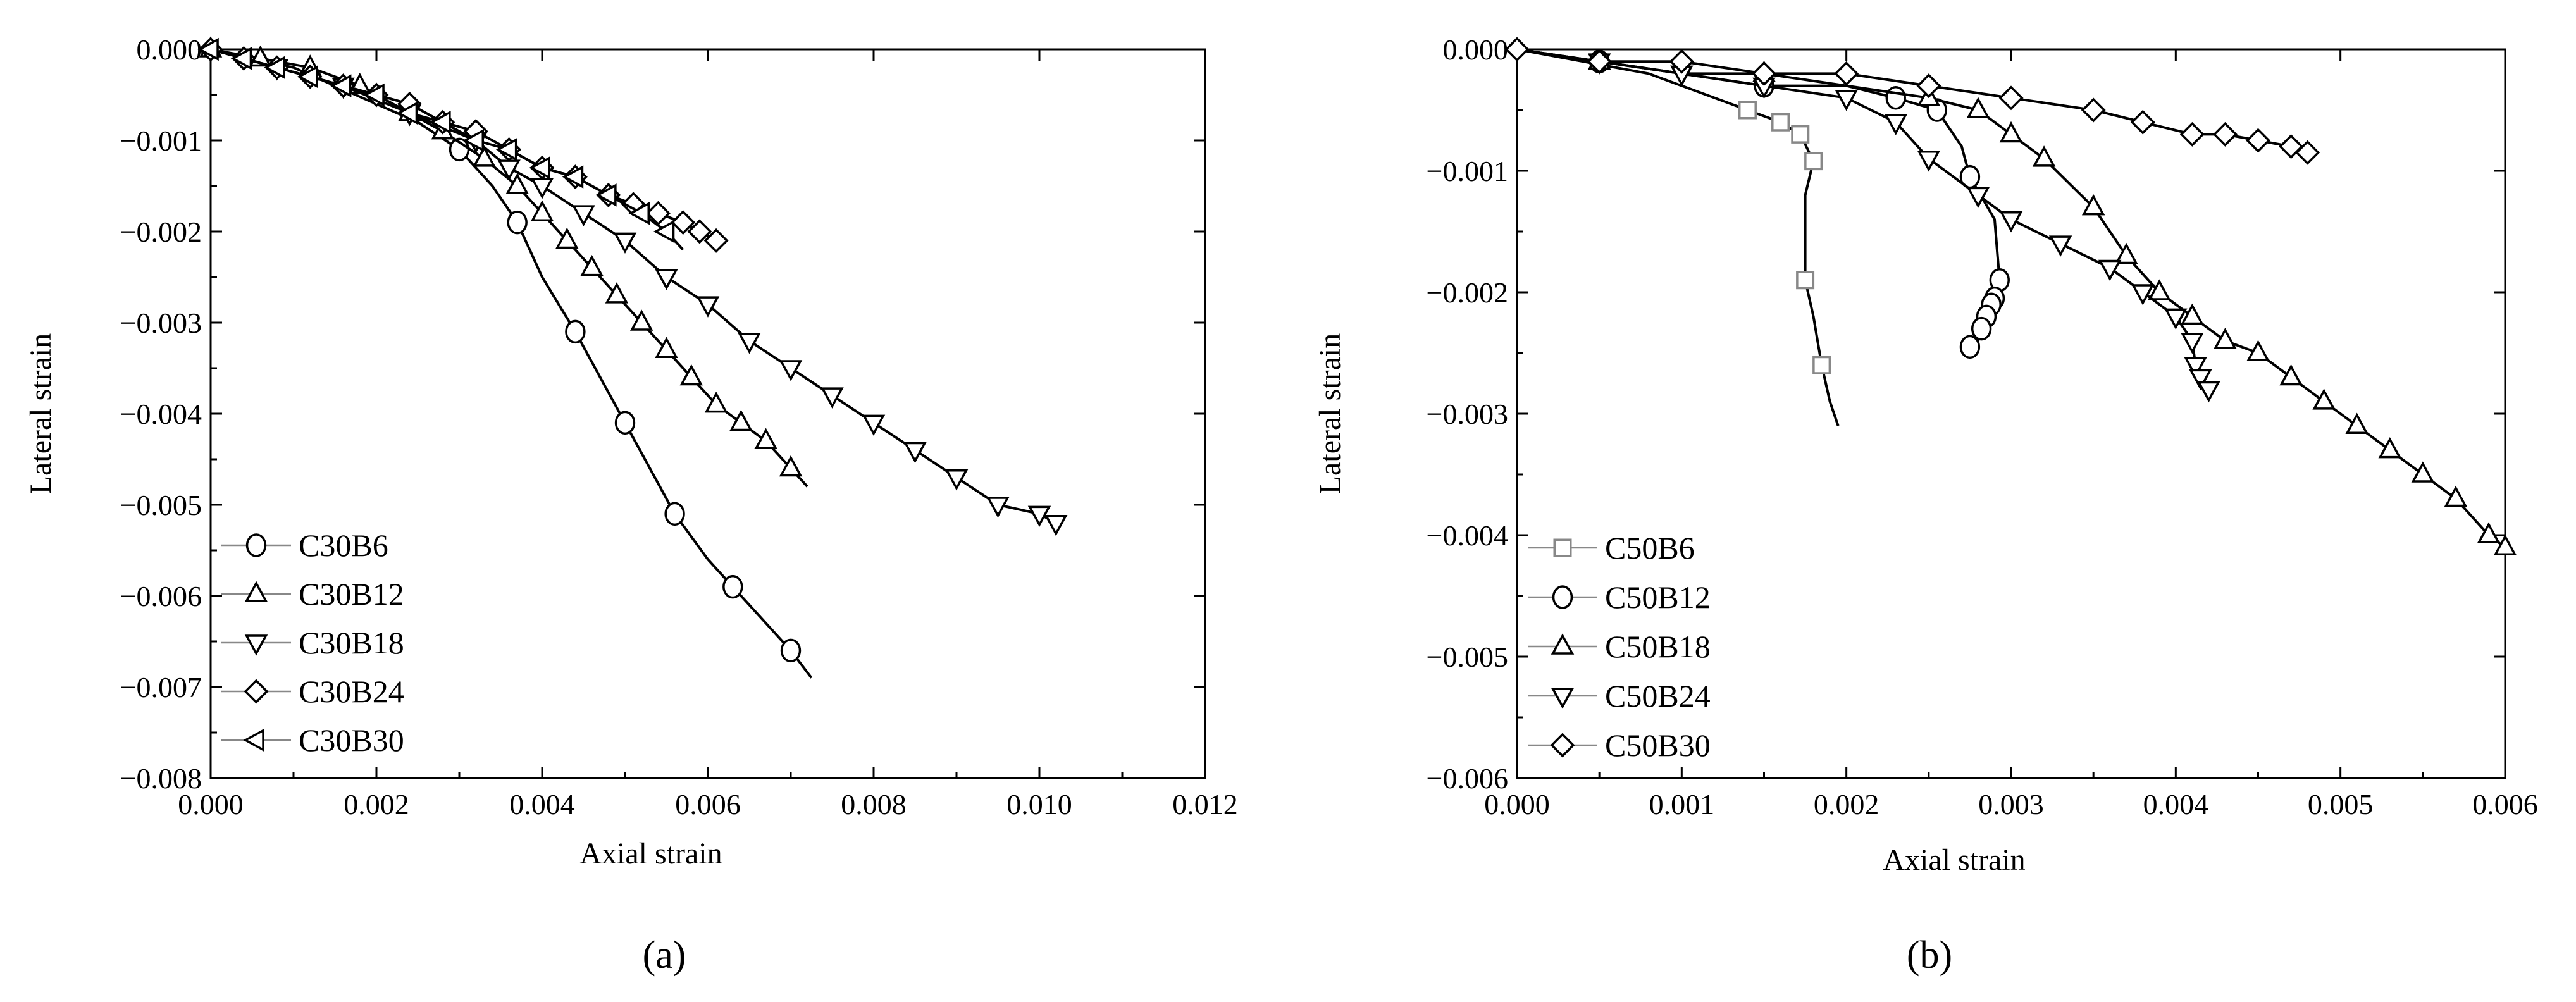 The image size is (2576, 1002). I want to click on series-C30B30, so click(441, 144).